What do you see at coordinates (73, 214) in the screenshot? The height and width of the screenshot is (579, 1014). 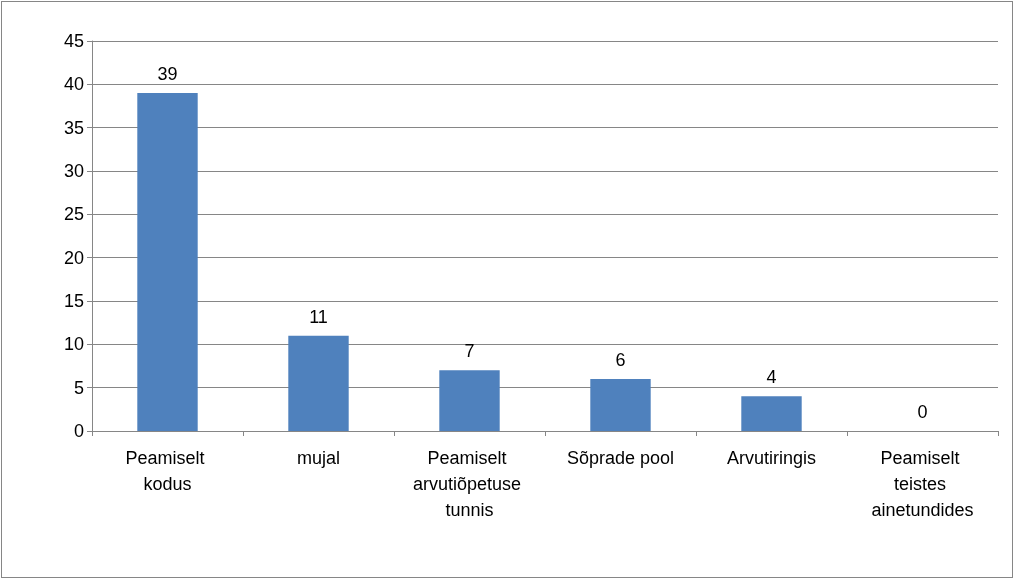 I see `y-tick-label: 25` at bounding box center [73, 214].